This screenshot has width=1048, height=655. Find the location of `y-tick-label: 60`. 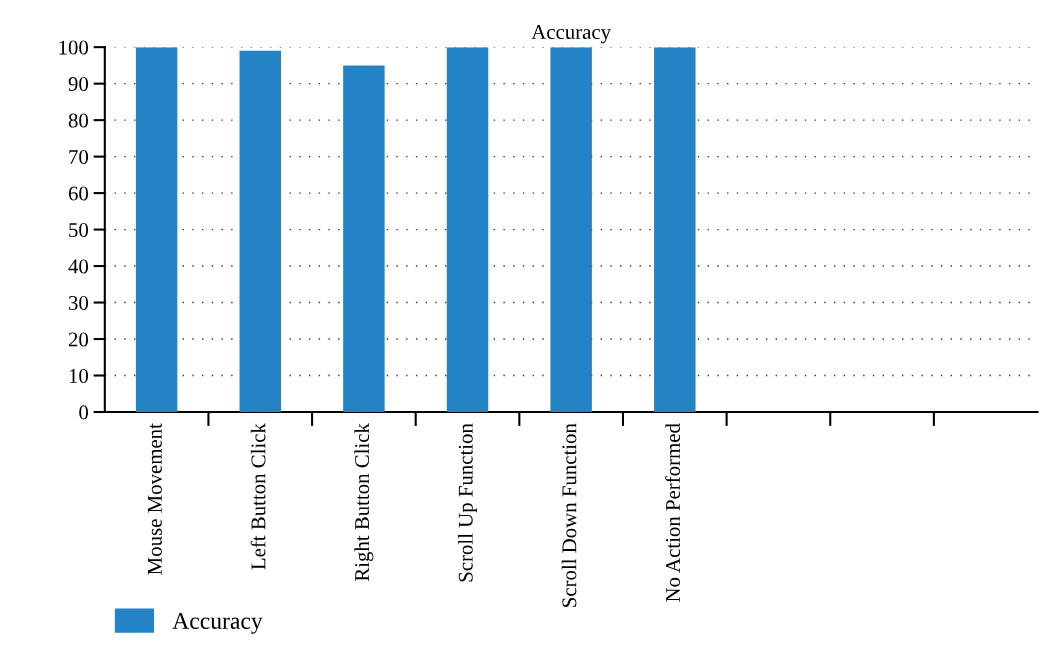

y-tick-label: 60 is located at coordinates (78, 193).